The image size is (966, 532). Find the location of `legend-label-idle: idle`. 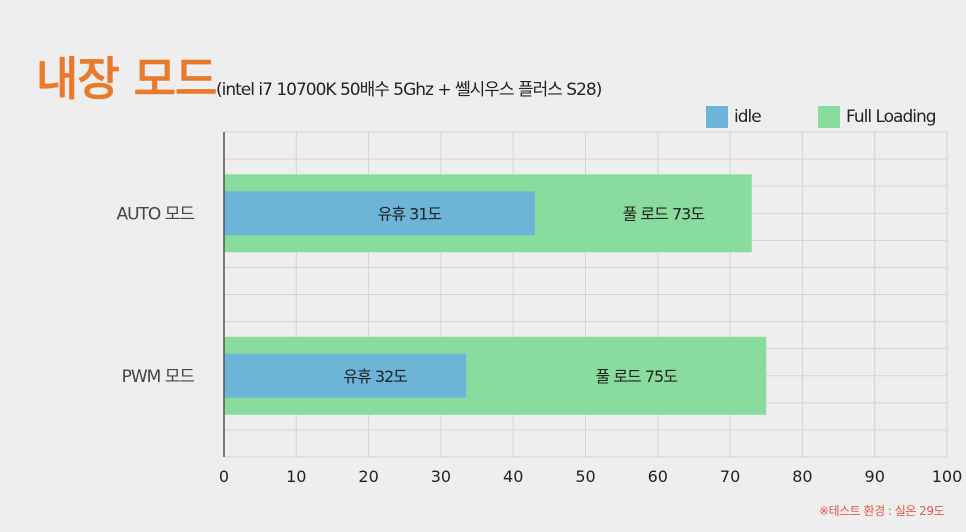

legend-label-idle: idle is located at coordinates (748, 117).